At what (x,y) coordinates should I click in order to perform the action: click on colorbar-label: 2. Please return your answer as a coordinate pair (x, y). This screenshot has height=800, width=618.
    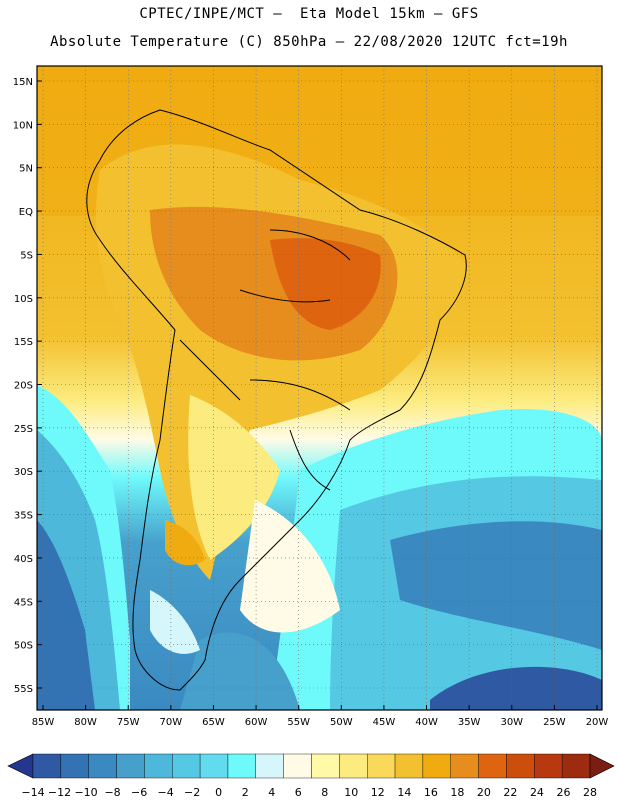
    Looking at the image, I should click on (245, 792).